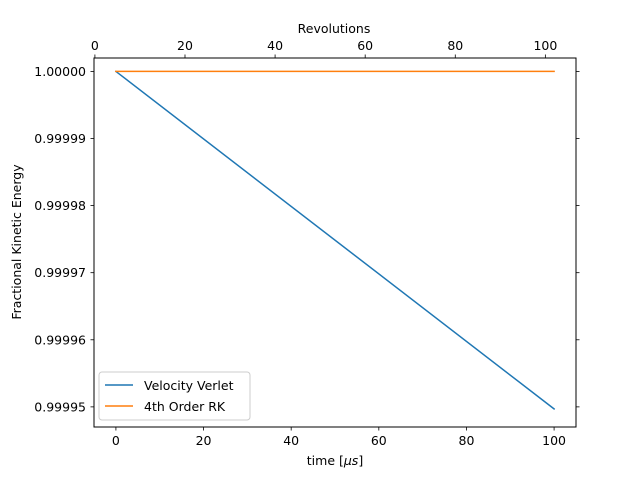 This screenshot has width=640, height=480. Describe the element at coordinates (554, 440) in the screenshot. I see `x-tick-label: 100` at that location.